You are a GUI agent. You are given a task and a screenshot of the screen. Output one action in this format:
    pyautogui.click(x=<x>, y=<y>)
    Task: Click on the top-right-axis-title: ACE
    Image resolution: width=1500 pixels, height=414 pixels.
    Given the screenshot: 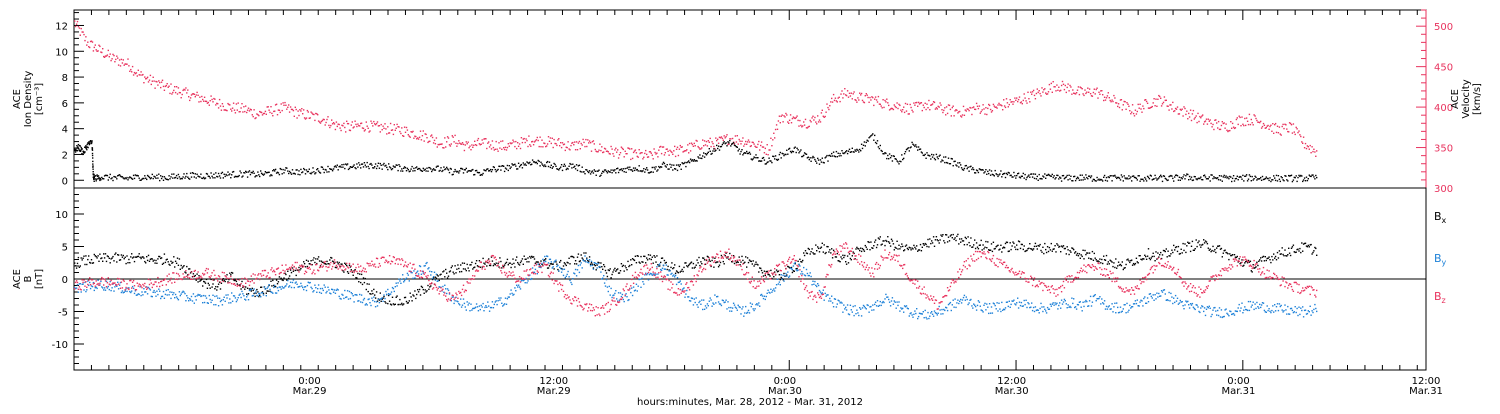 What is the action you would take?
    pyautogui.click(x=1455, y=99)
    